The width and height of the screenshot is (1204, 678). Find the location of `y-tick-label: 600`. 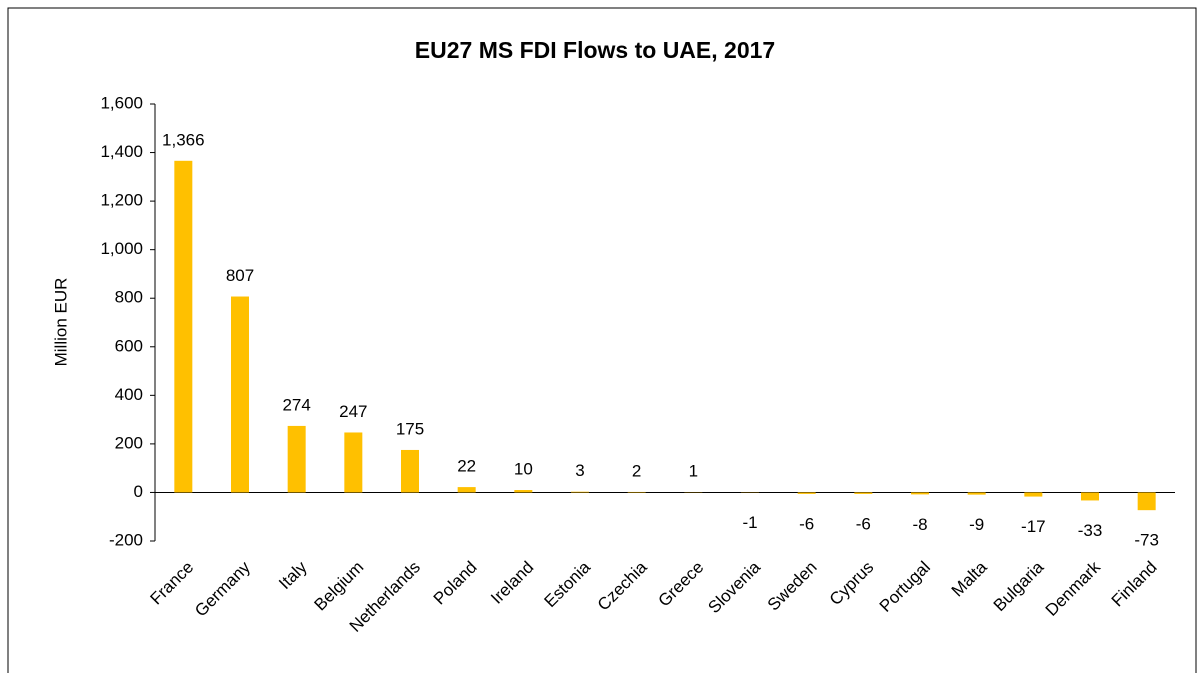

y-tick-label: 600 is located at coordinates (129, 345).